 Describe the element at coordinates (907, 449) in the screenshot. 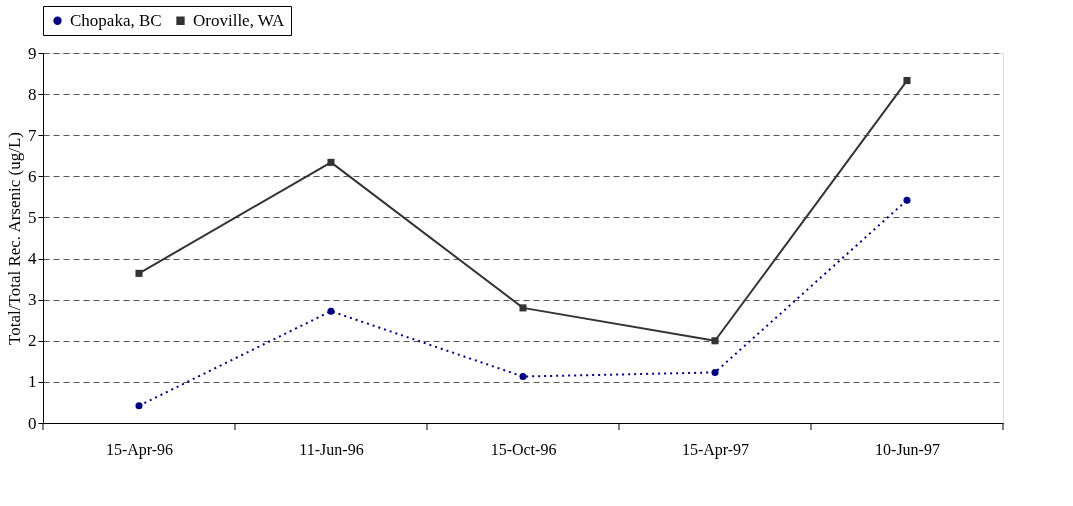

I see `x-tick-label: 10-Jun-97` at that location.